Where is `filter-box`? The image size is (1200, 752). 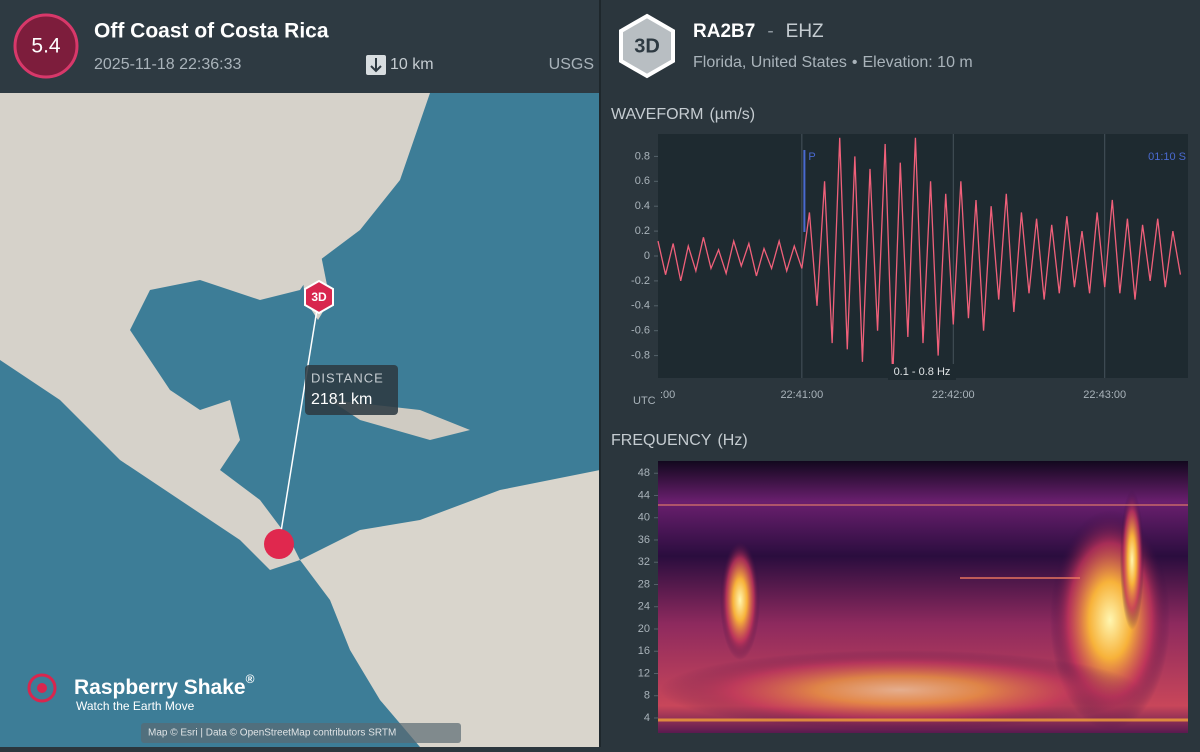 filter-box is located at coordinates (922, 372).